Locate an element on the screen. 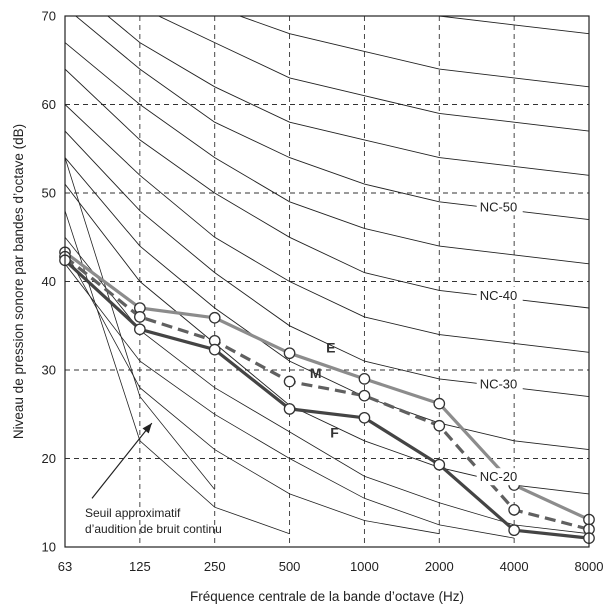 The width and height of the screenshot is (607, 612). x-tick-label: 1000 is located at coordinates (364, 566).